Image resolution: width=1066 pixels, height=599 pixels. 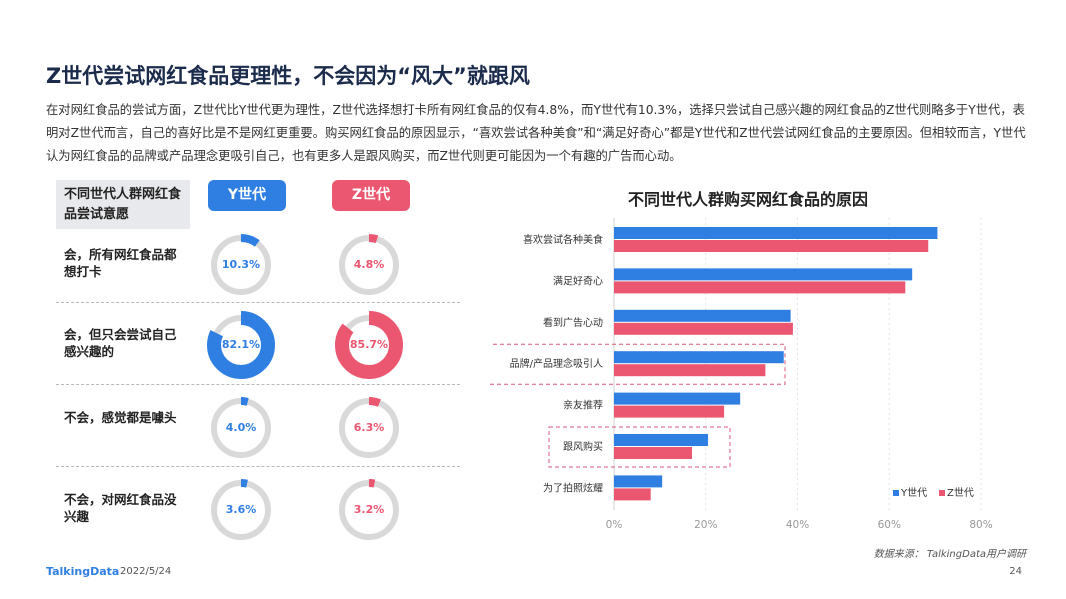 I want to click on gen-z-percent: 85.7%, so click(x=369, y=344).